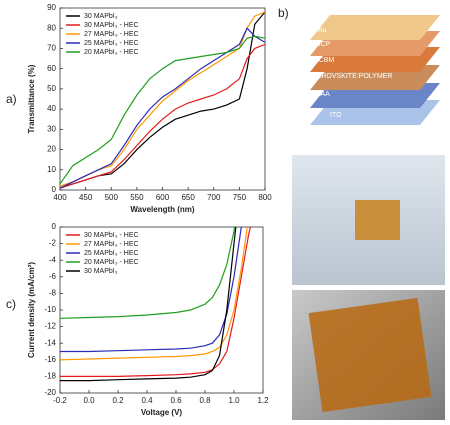 This screenshot has width=450, height=425. What do you see at coordinates (50, 326) in the screenshot?
I see `y-tick-label: -12` at bounding box center [50, 326].